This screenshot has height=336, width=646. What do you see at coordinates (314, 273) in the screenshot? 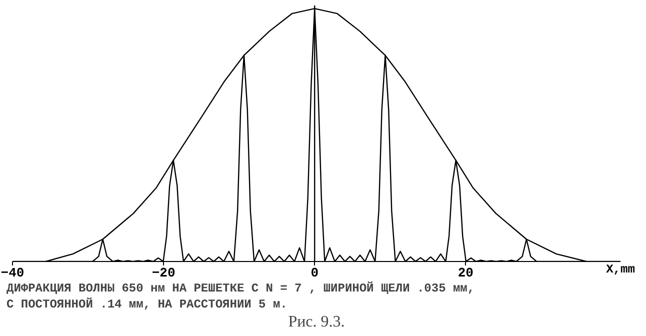
I see `x-tick-label: 0` at bounding box center [314, 273].